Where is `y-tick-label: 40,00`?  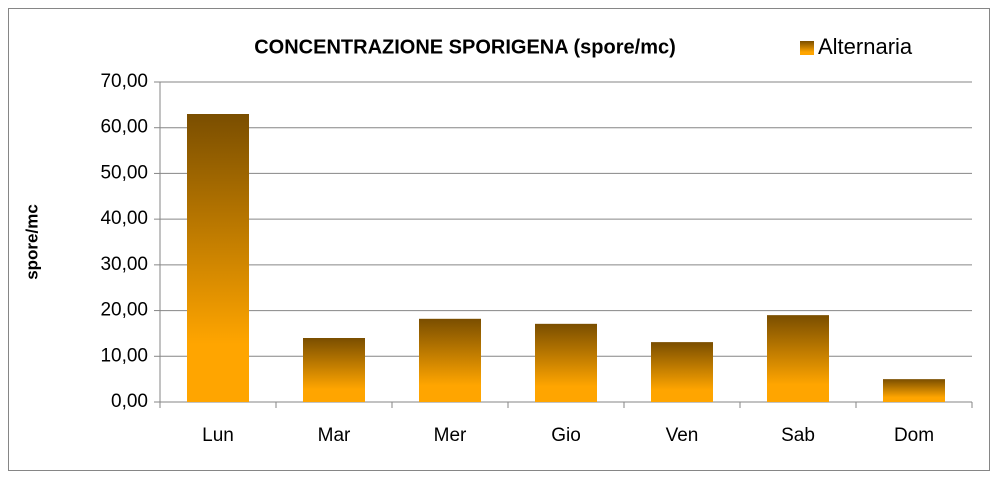 y-tick-label: 40,00 is located at coordinates (124, 218).